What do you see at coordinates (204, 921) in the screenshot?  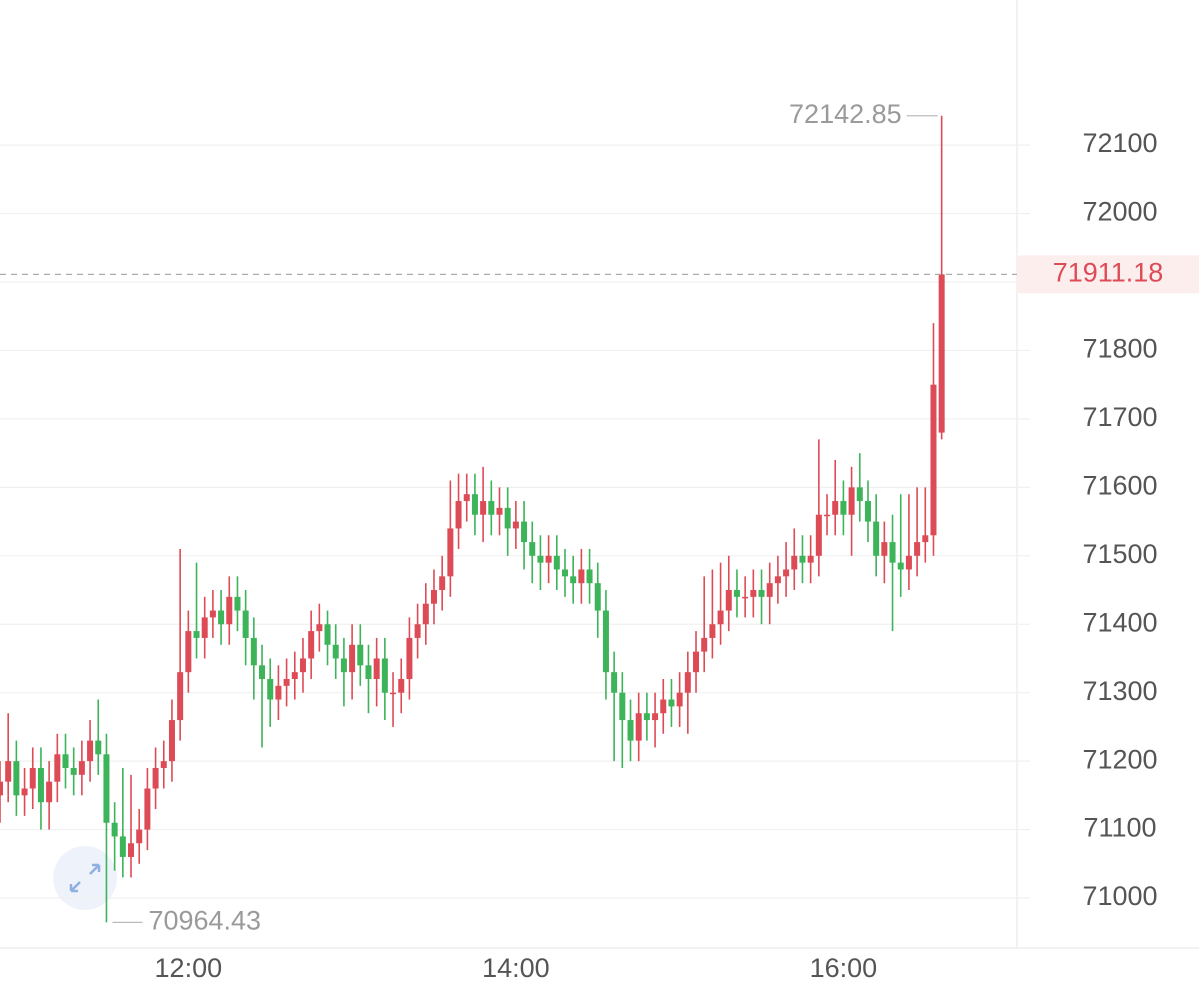 I see `min-label: 70964.43` at bounding box center [204, 921].